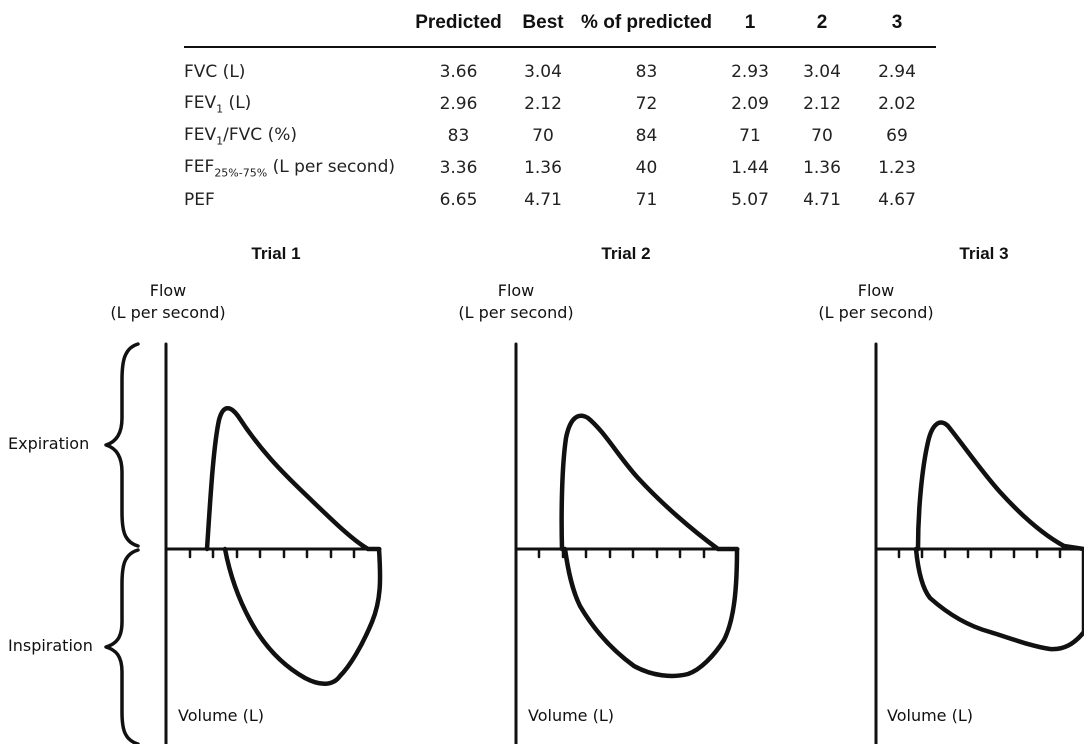 The width and height of the screenshot is (1084, 744). I want to click on trial-2-volume-label: Volume (L), so click(571, 715).